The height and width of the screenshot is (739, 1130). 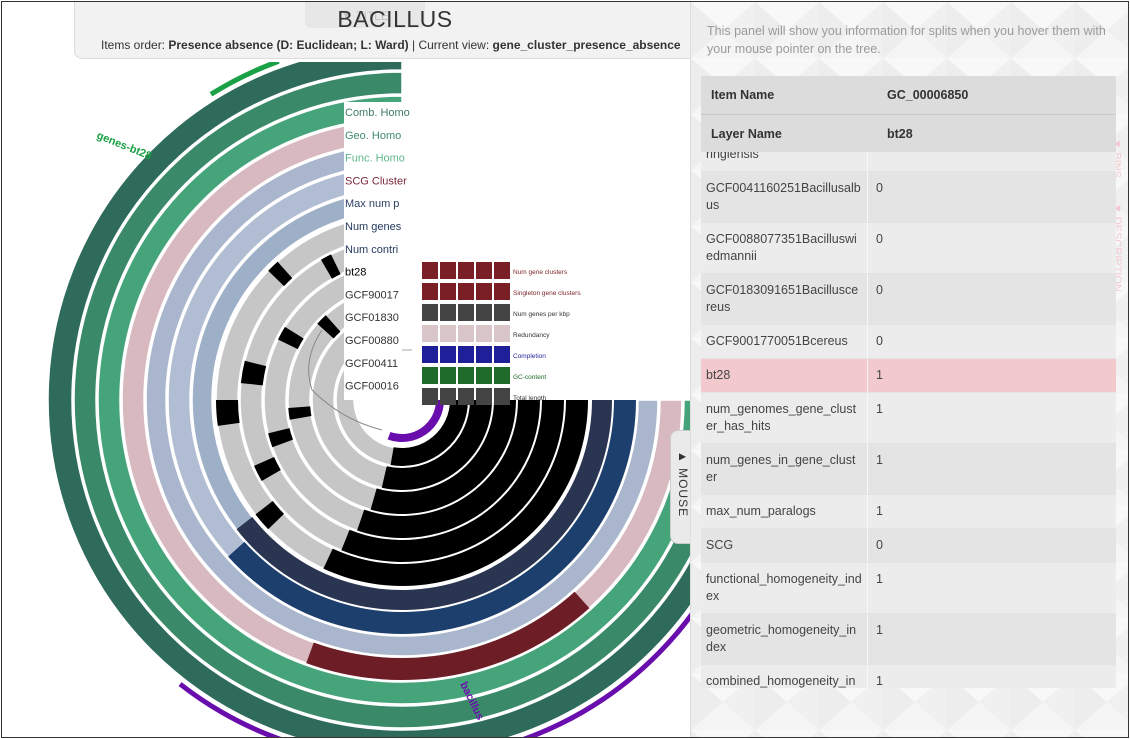 What do you see at coordinates (681, 487) in the screenshot?
I see `mouse-panel-tab: ▲ MOUSE` at bounding box center [681, 487].